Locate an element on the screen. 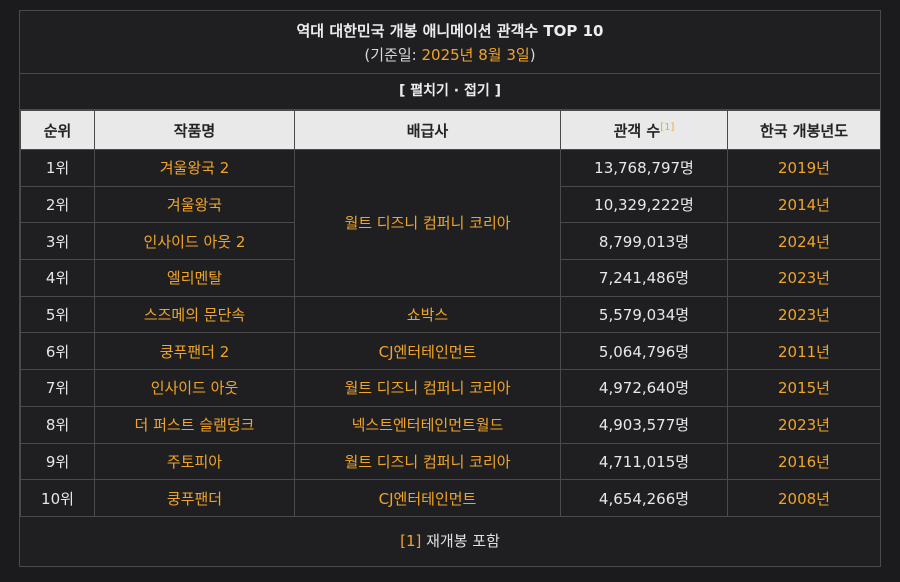 This screenshot has width=900, height=582. release-year-link: 2008년 is located at coordinates (804, 498).